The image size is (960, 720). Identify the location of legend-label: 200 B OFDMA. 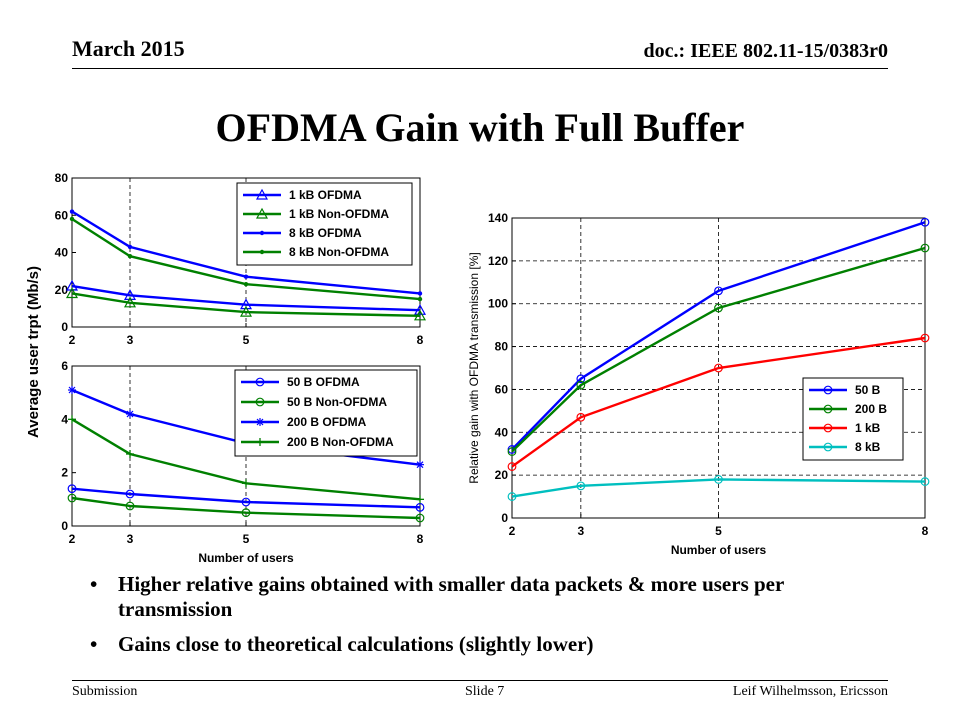
(327, 422).